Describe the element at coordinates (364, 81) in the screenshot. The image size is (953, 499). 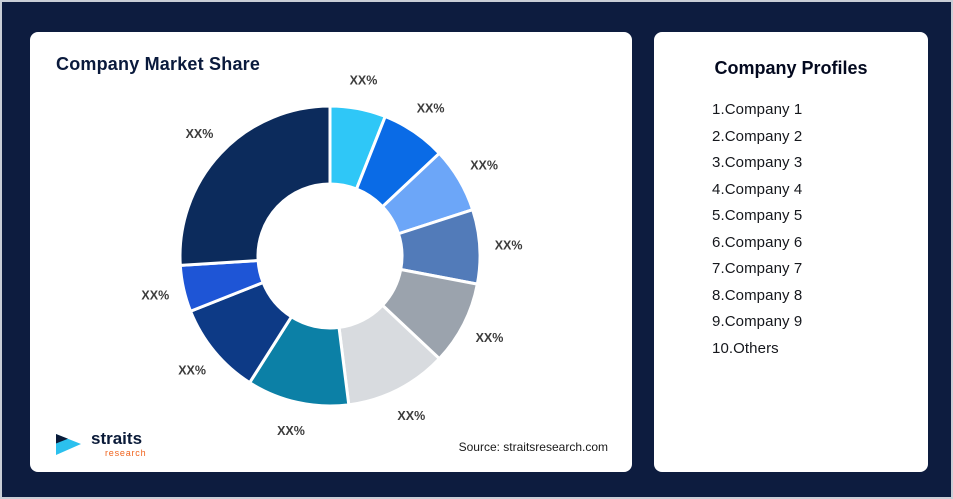
I see `slice-value-label-1: XX%` at that location.